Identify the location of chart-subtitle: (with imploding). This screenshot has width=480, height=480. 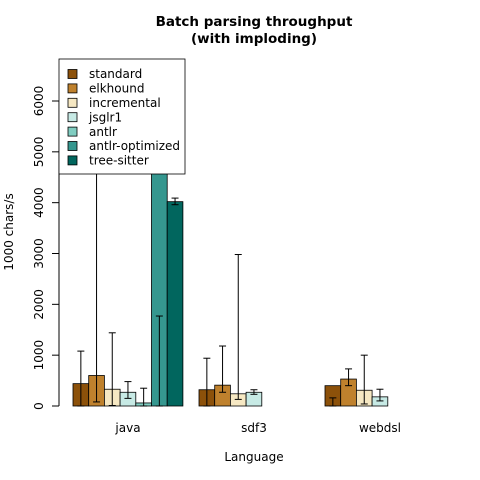
(254, 39).